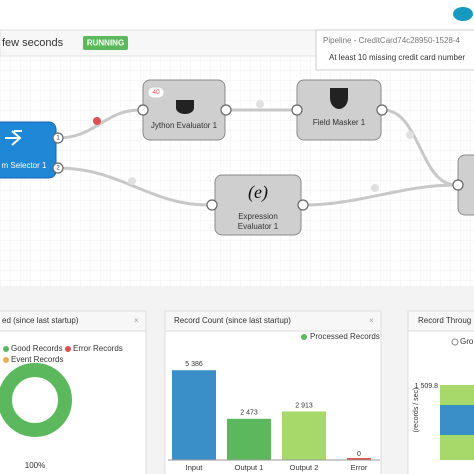 This screenshot has height=474, width=474. Describe the element at coordinates (394, 50) in the screenshot. I see `tooltip` at that location.